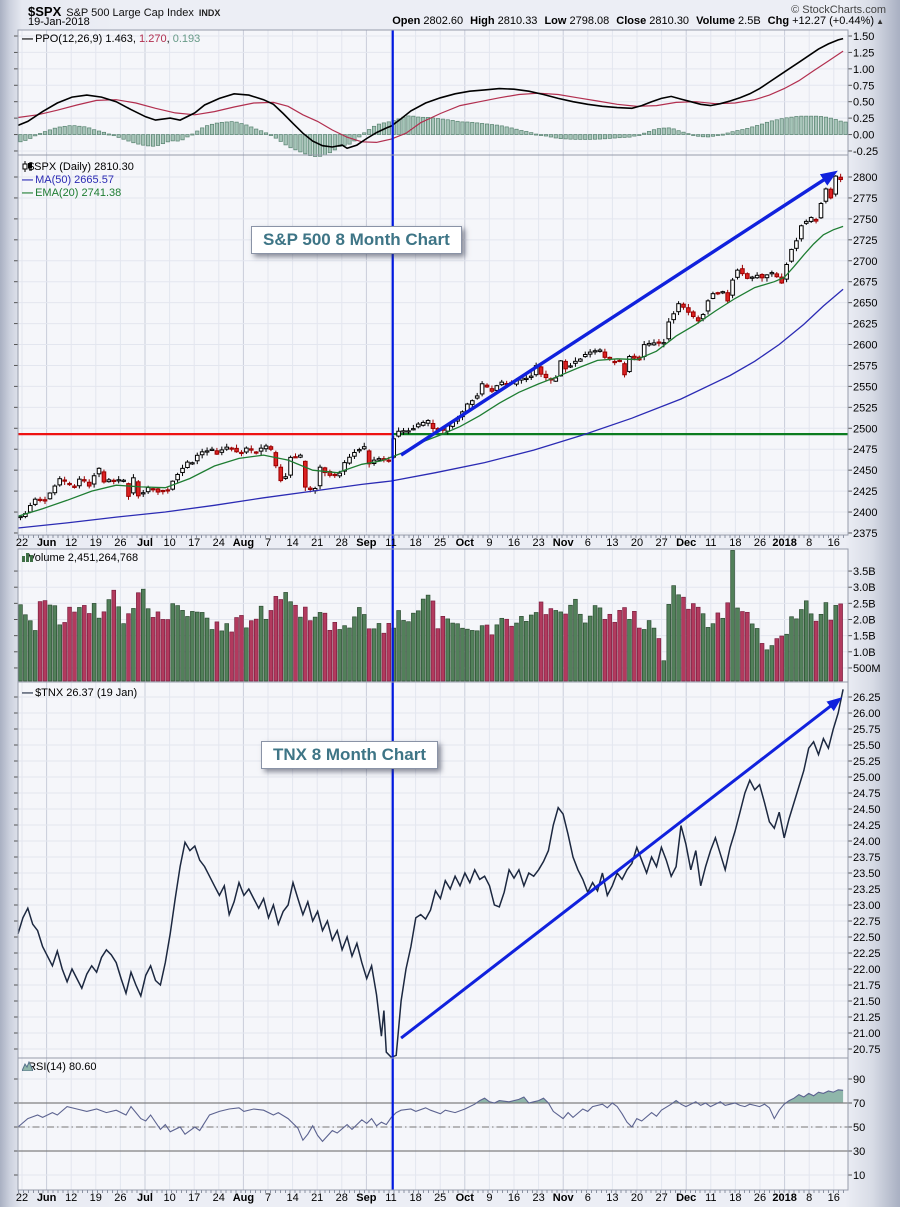 The width and height of the screenshot is (900, 1207). Describe the element at coordinates (864, 637) in the screenshot. I see `axis-tick-label: 1.5B` at that location.